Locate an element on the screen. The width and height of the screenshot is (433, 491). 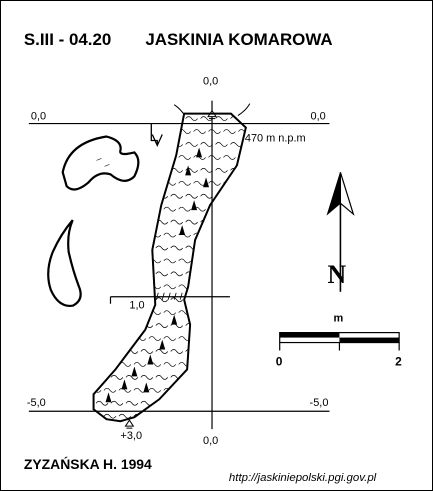
label-top-center: 0,0 is located at coordinates (210, 82).